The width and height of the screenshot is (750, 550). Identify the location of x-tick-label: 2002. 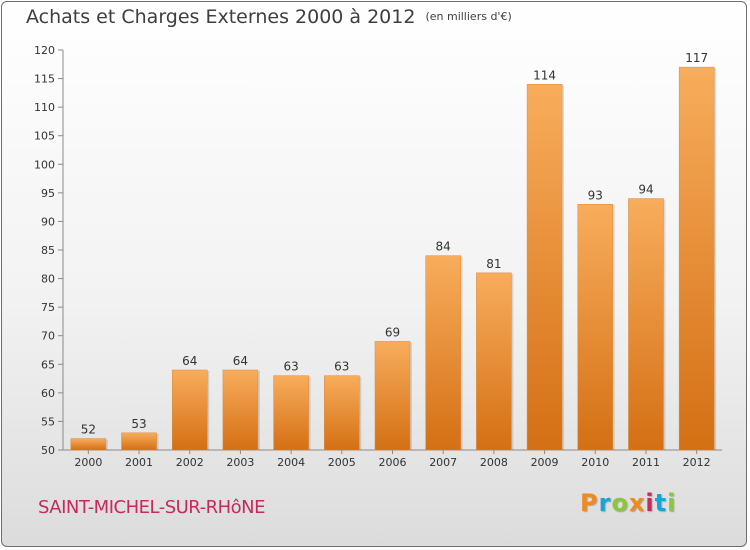
(190, 462).